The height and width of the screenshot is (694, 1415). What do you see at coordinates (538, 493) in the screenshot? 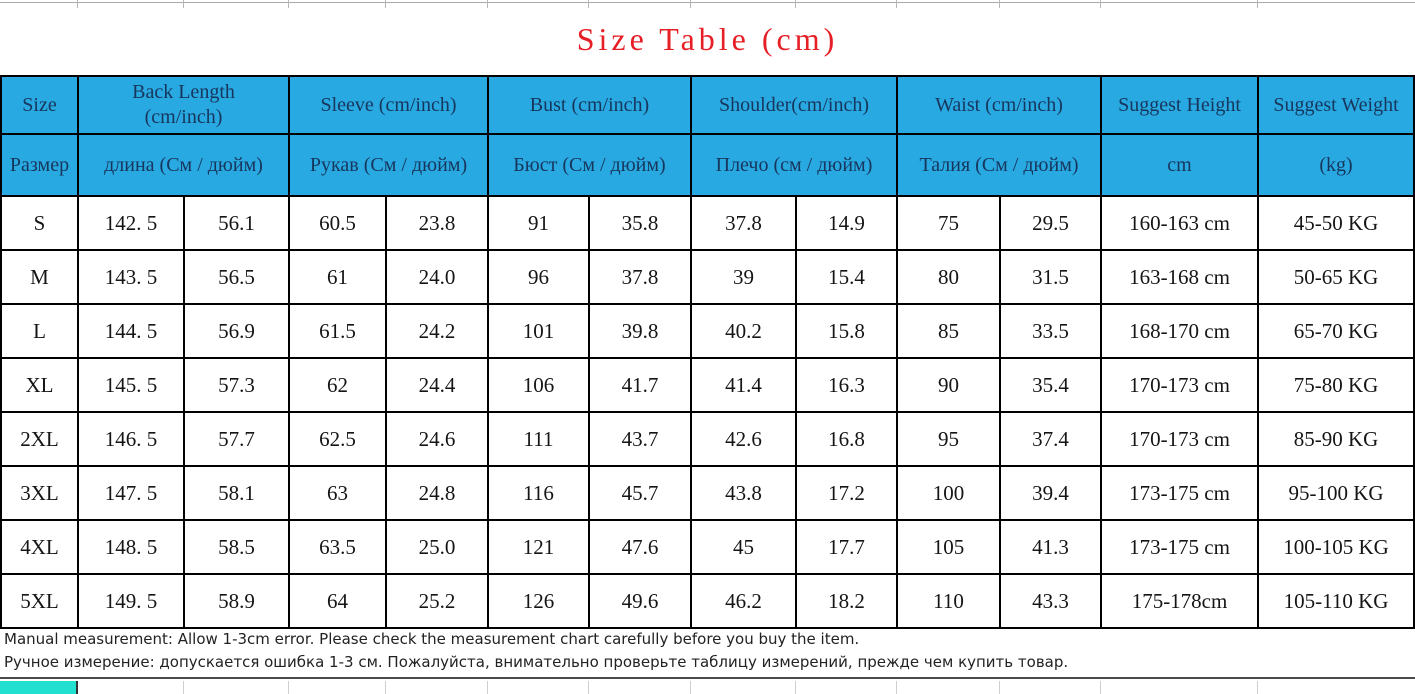
I see `value-cell: 116` at bounding box center [538, 493].